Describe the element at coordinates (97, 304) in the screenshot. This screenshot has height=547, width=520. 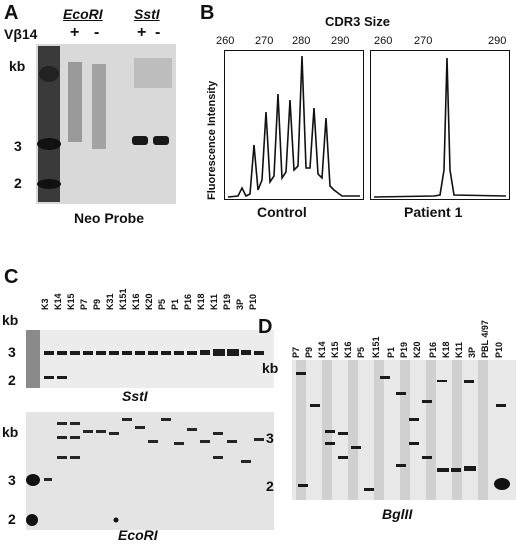
I see `panel-c-lane: P9` at that location.